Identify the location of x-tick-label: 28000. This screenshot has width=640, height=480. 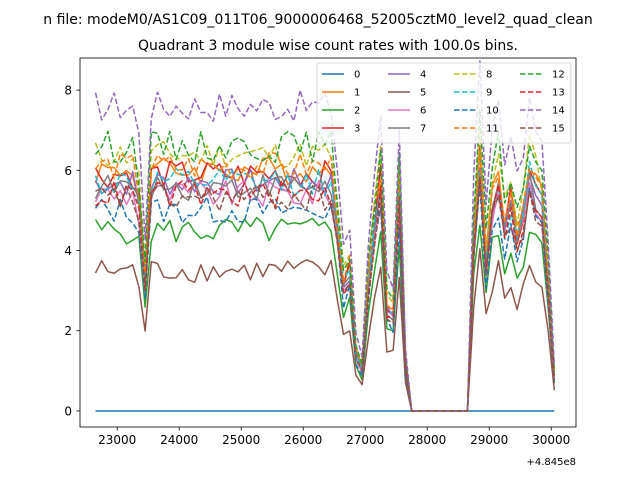
(427, 440).